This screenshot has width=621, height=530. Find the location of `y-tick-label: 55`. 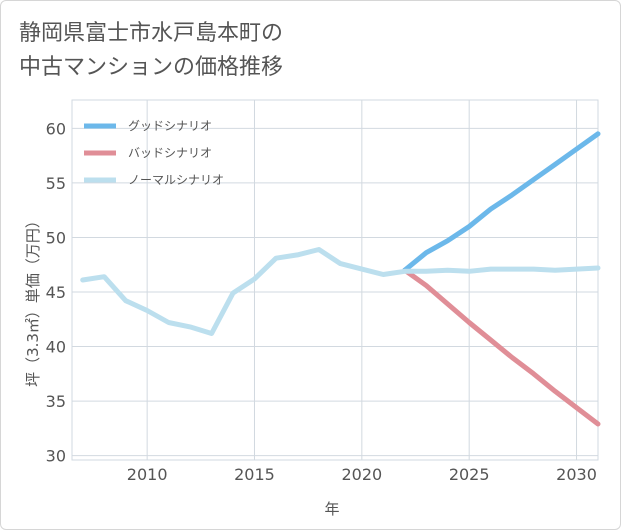

y-tick-label: 55 is located at coordinates (56, 183).